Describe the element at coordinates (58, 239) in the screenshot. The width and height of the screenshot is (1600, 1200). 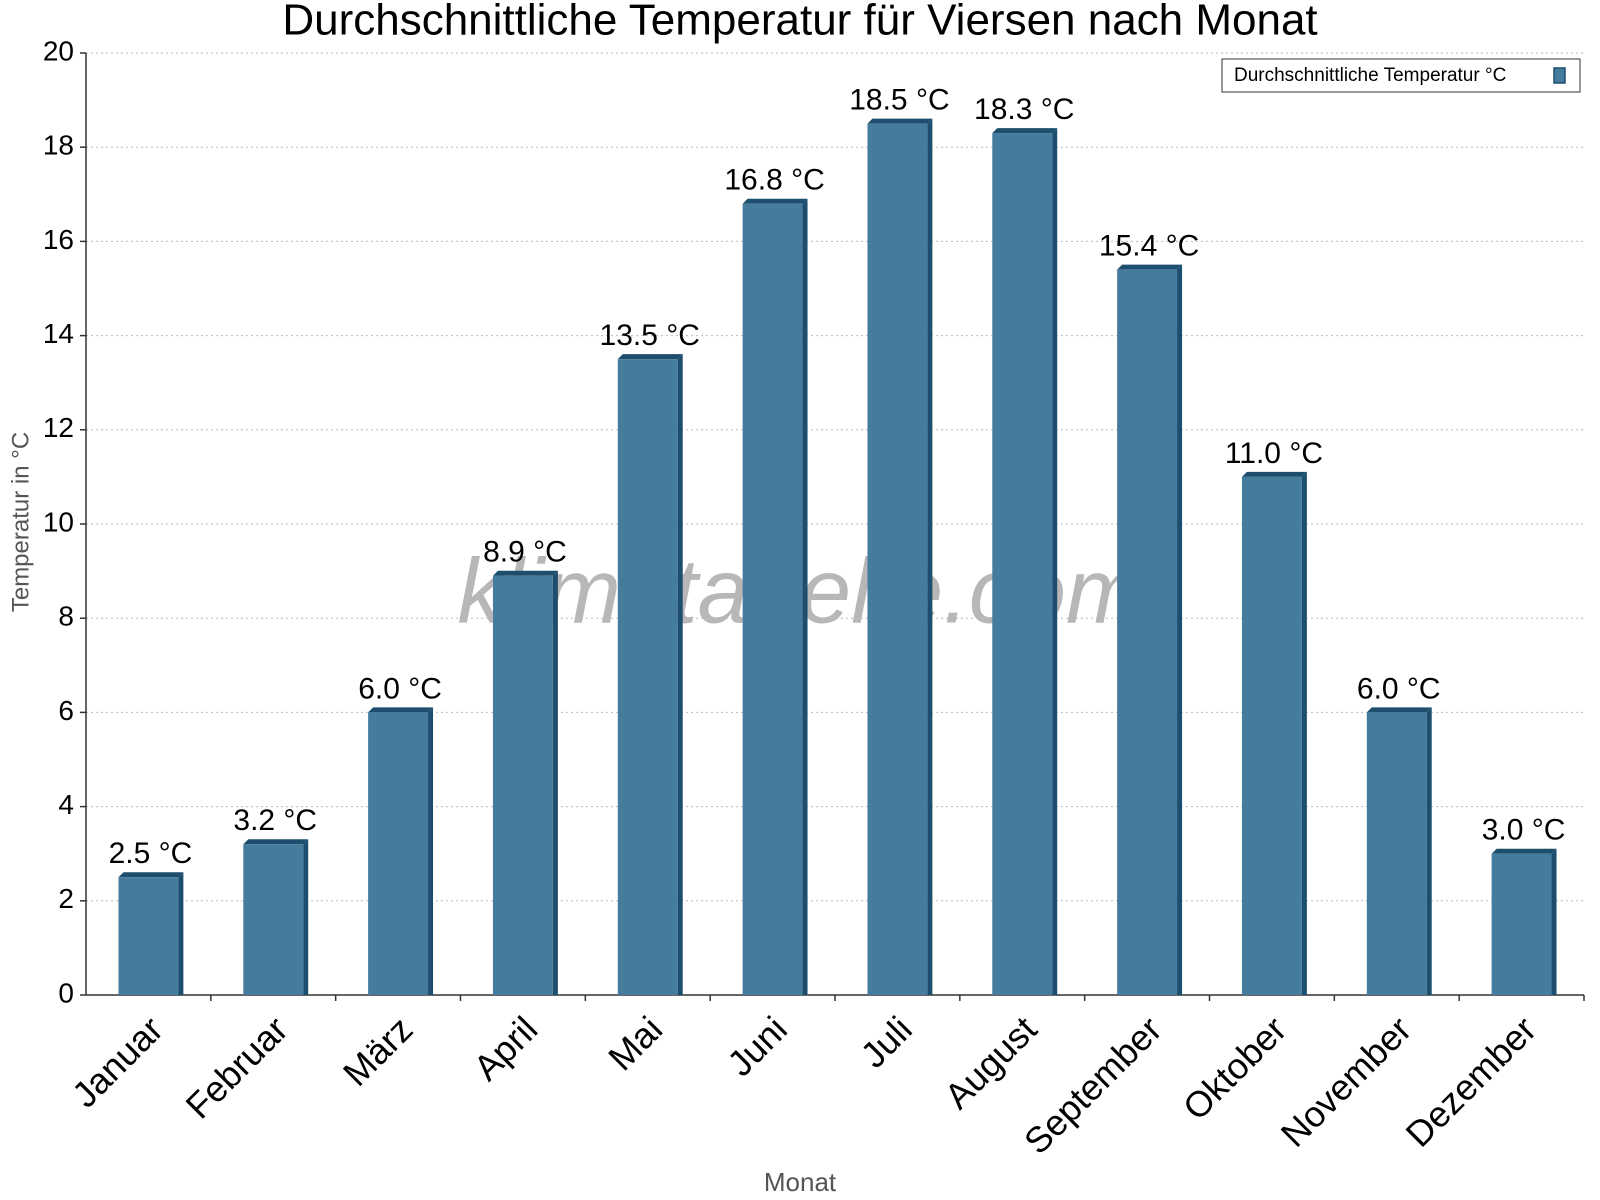
I see `y-tick-label: 16` at that location.